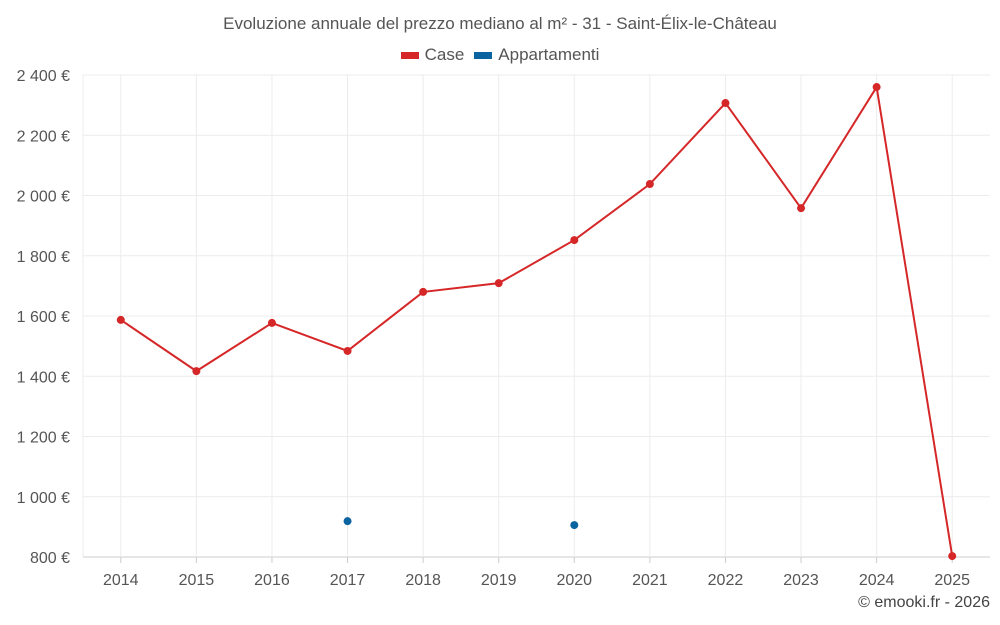 The height and width of the screenshot is (625, 1000). Describe the element at coordinates (952, 580) in the screenshot. I see `x-tick-label: 2025` at that location.